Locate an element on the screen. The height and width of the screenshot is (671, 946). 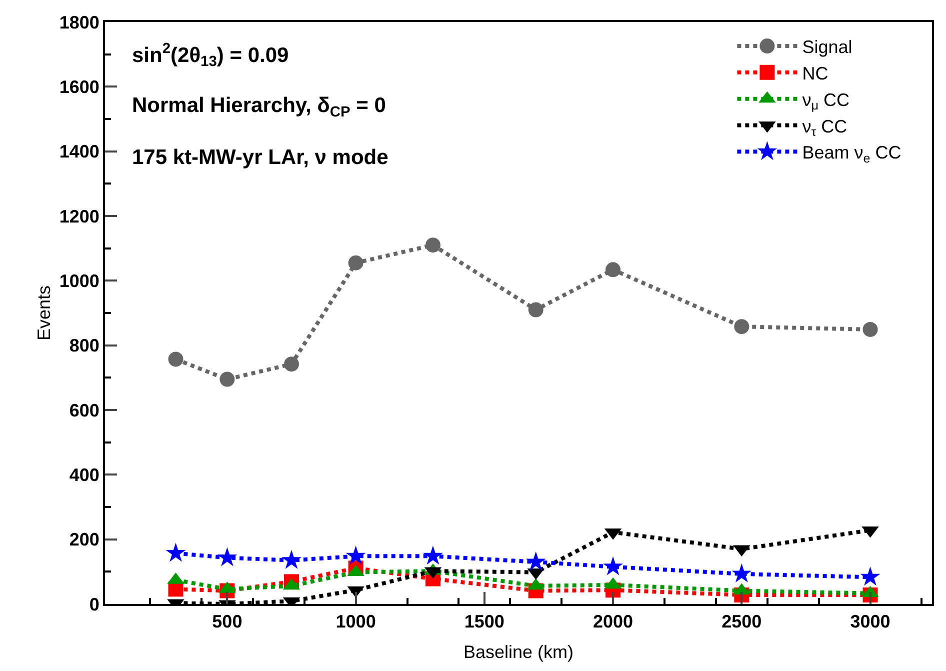
x-tick-label: 3000 is located at coordinates (870, 622).